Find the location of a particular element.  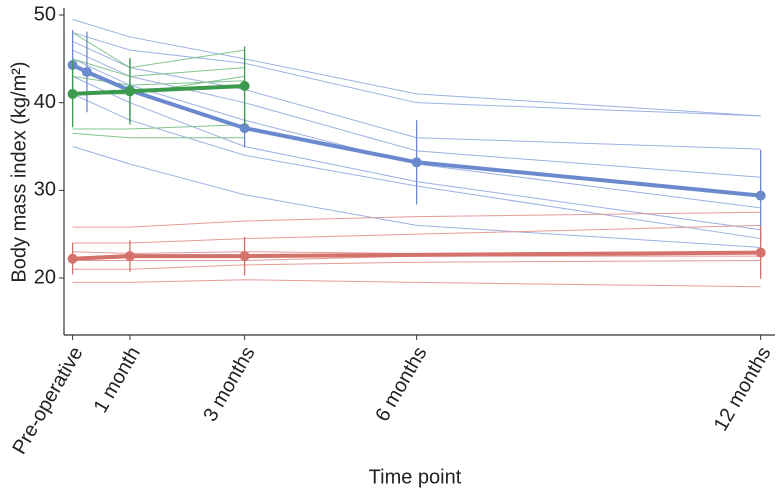

y-tick-label: 50 is located at coordinates (45, 14).